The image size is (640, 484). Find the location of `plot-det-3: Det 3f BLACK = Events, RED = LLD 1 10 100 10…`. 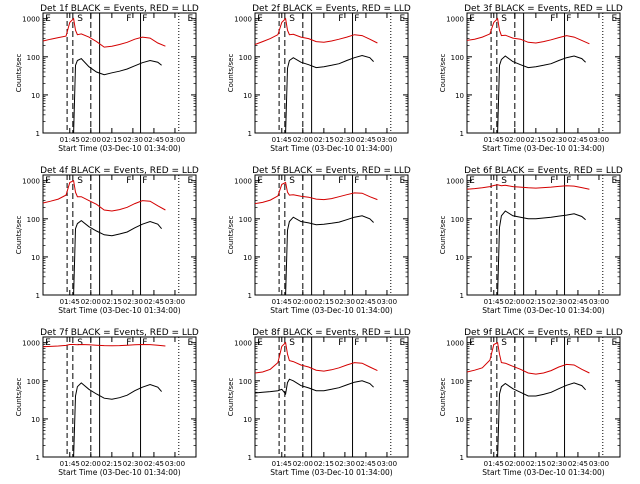

plot-det-3: Det 3f BLACK = Events, RED = LLD 1 10 100 10… is located at coordinates (531, 78).